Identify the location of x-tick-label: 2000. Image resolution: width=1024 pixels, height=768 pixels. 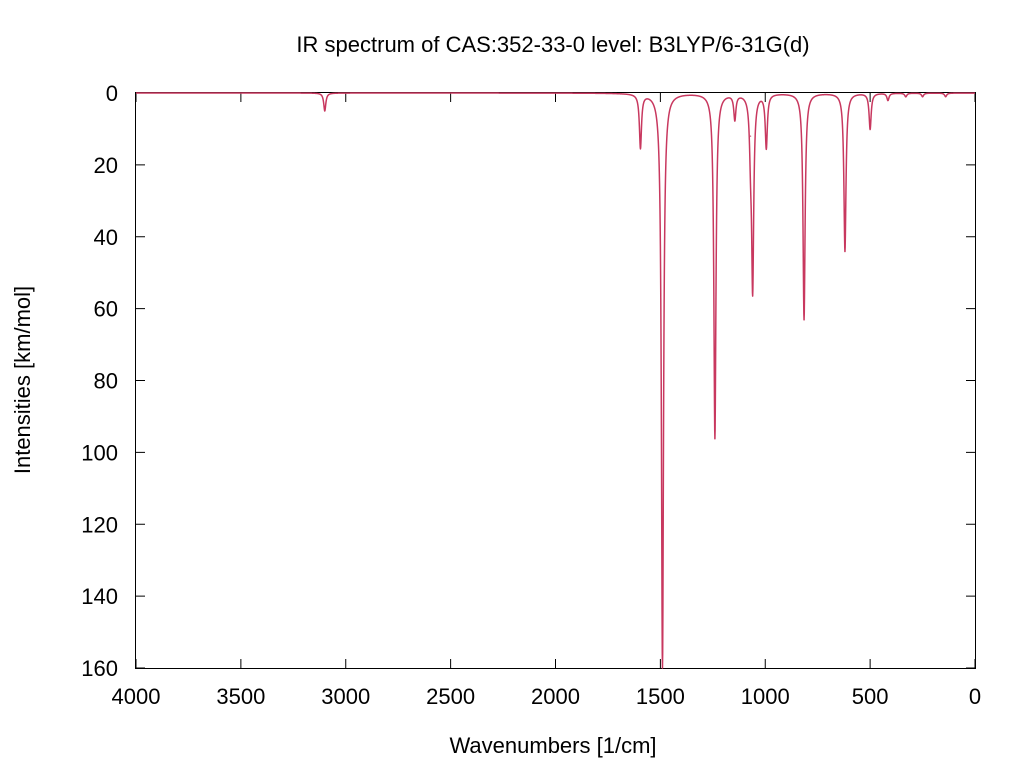
(555, 696).